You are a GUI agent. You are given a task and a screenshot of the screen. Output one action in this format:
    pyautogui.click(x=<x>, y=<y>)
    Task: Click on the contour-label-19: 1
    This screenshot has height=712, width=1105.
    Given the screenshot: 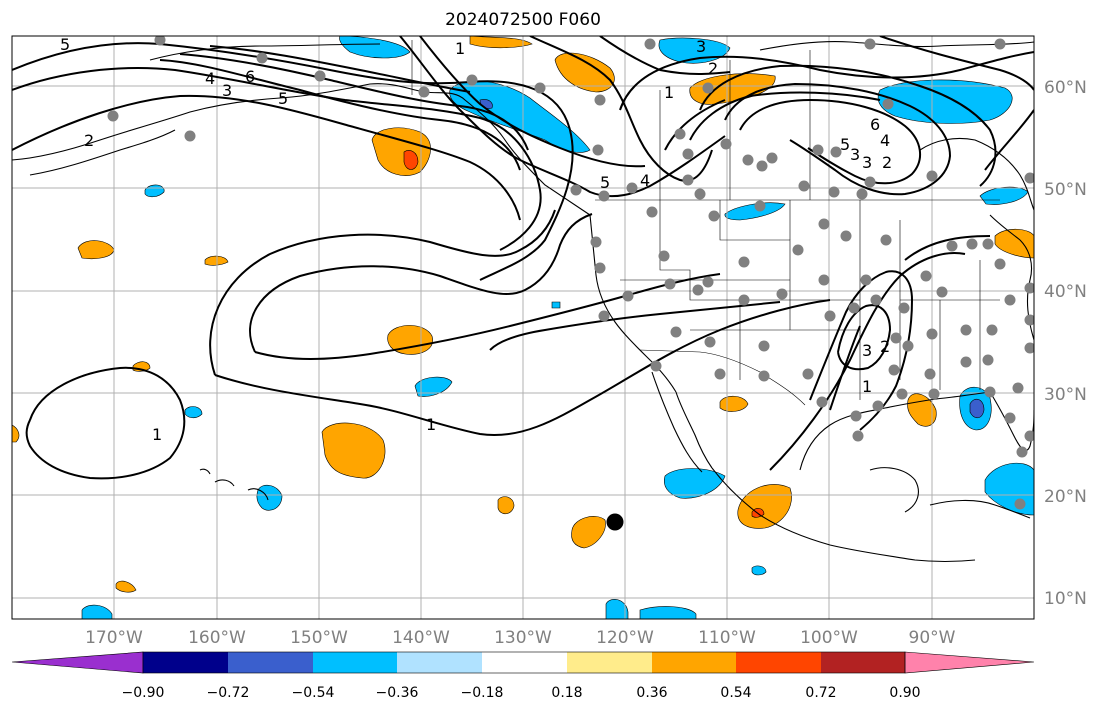 What is the action you would take?
    pyautogui.click(x=431, y=424)
    